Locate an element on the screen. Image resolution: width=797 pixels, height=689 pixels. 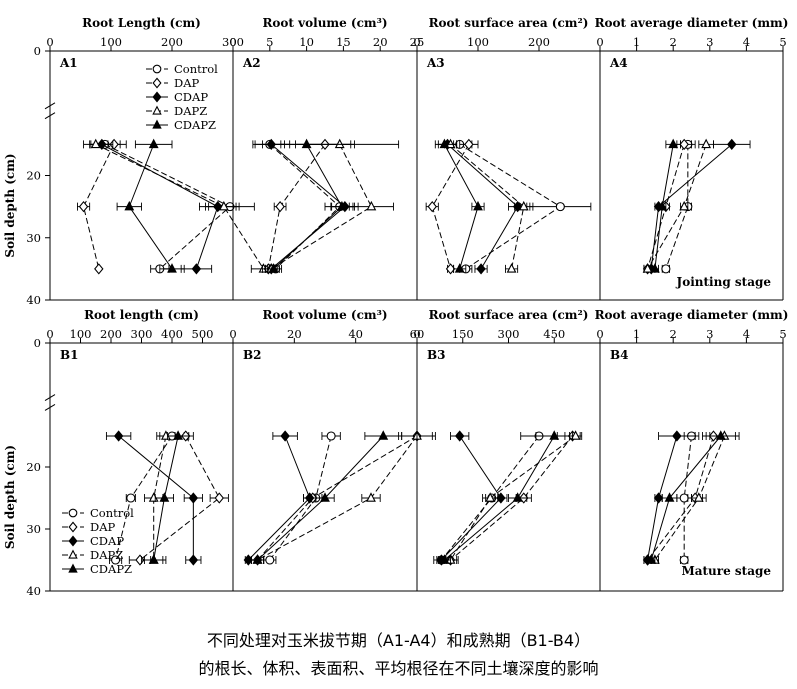
x-tick-label: 4 is located at coordinates (746, 42).